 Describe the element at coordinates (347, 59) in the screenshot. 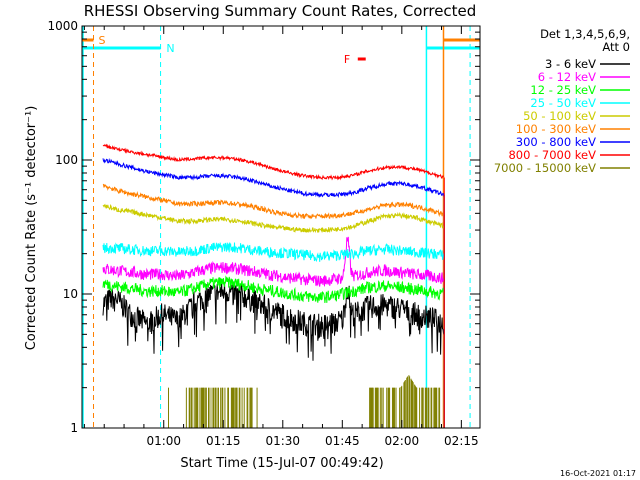

I see `flare-flag-label: F` at that location.